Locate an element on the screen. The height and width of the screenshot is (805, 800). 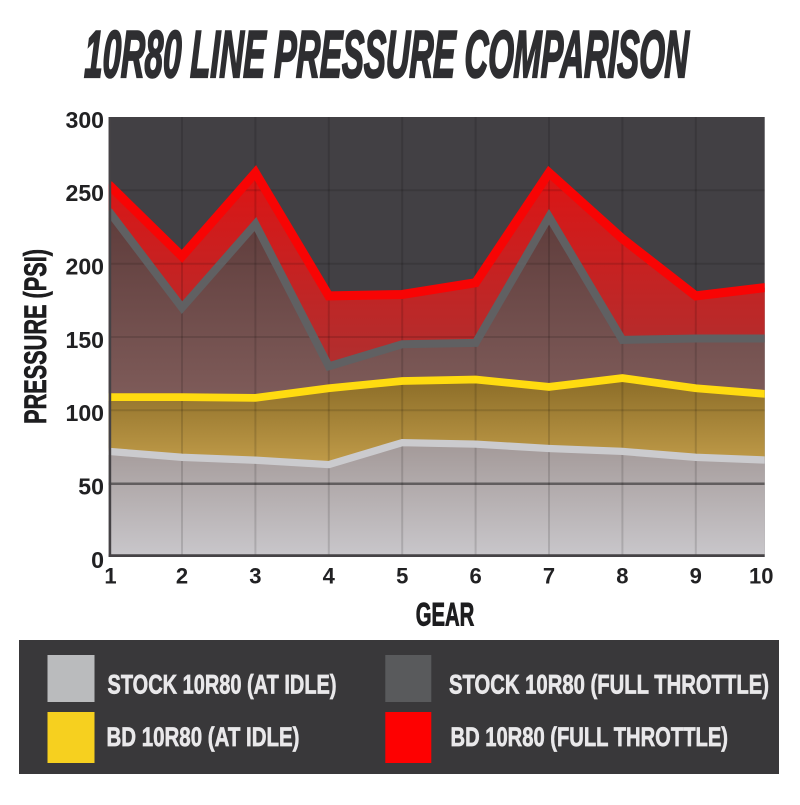
svg-text: 250 is located at coordinates (85, 193).